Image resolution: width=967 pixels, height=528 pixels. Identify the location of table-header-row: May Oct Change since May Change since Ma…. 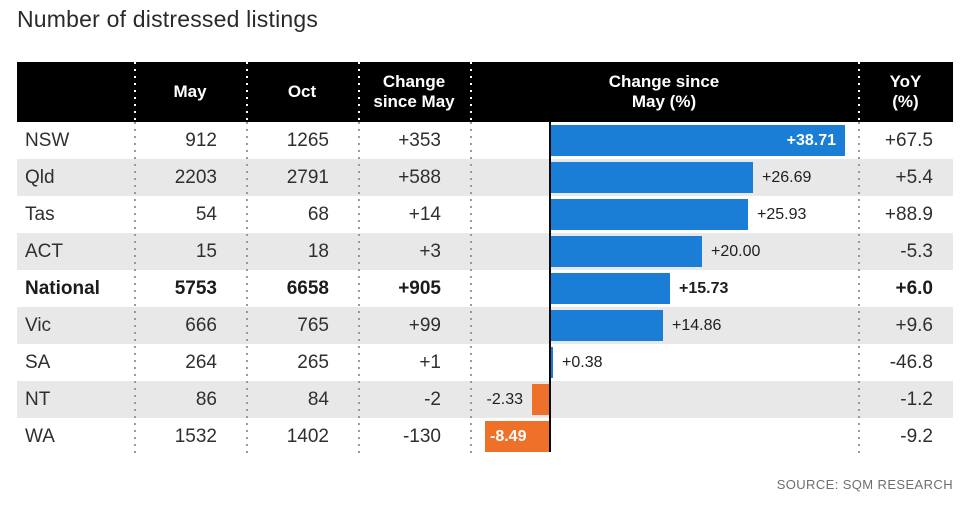
(485, 92).